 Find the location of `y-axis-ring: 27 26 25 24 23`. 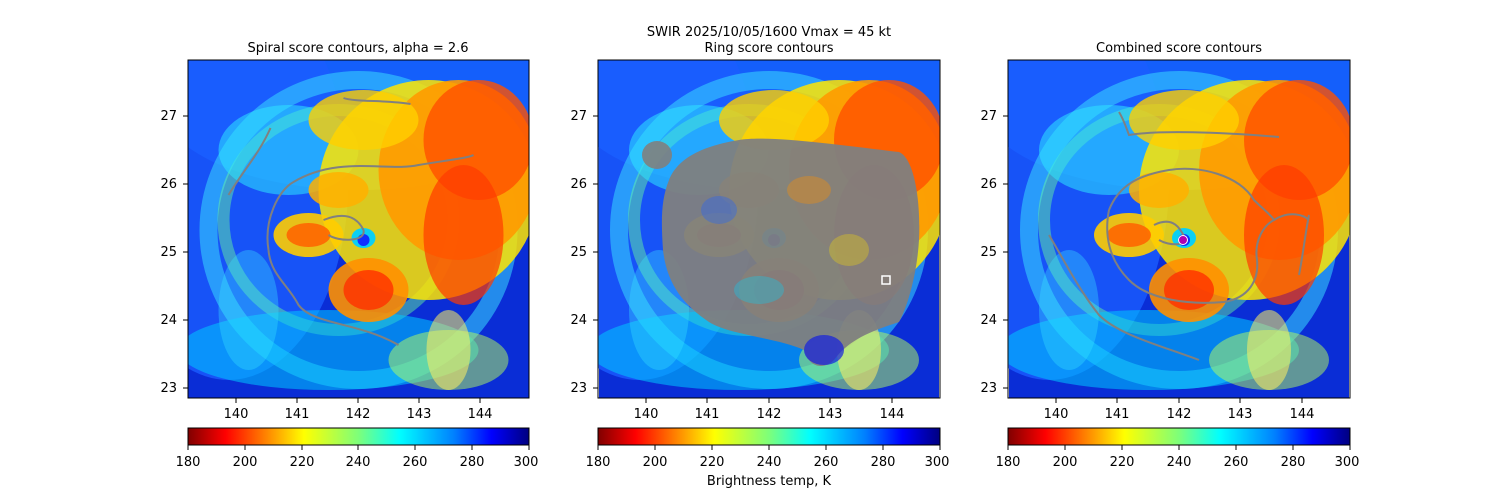

y-axis-ring: 27 26 25 24 23 is located at coordinates (584, 252).